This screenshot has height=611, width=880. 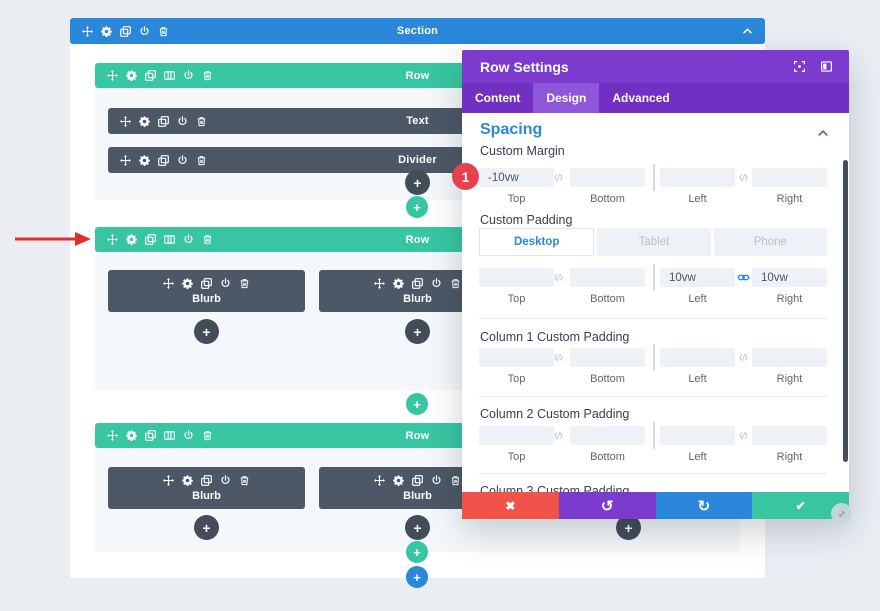 What do you see at coordinates (516, 435) in the screenshot?
I see `column2-top-input` at bounding box center [516, 435].